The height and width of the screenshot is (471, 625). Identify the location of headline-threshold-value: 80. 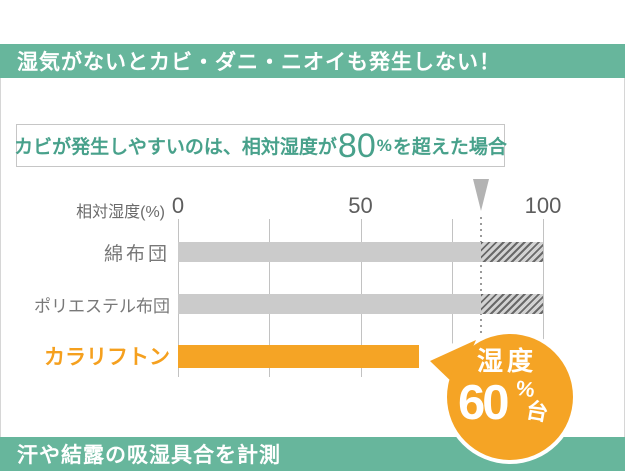
(356, 145).